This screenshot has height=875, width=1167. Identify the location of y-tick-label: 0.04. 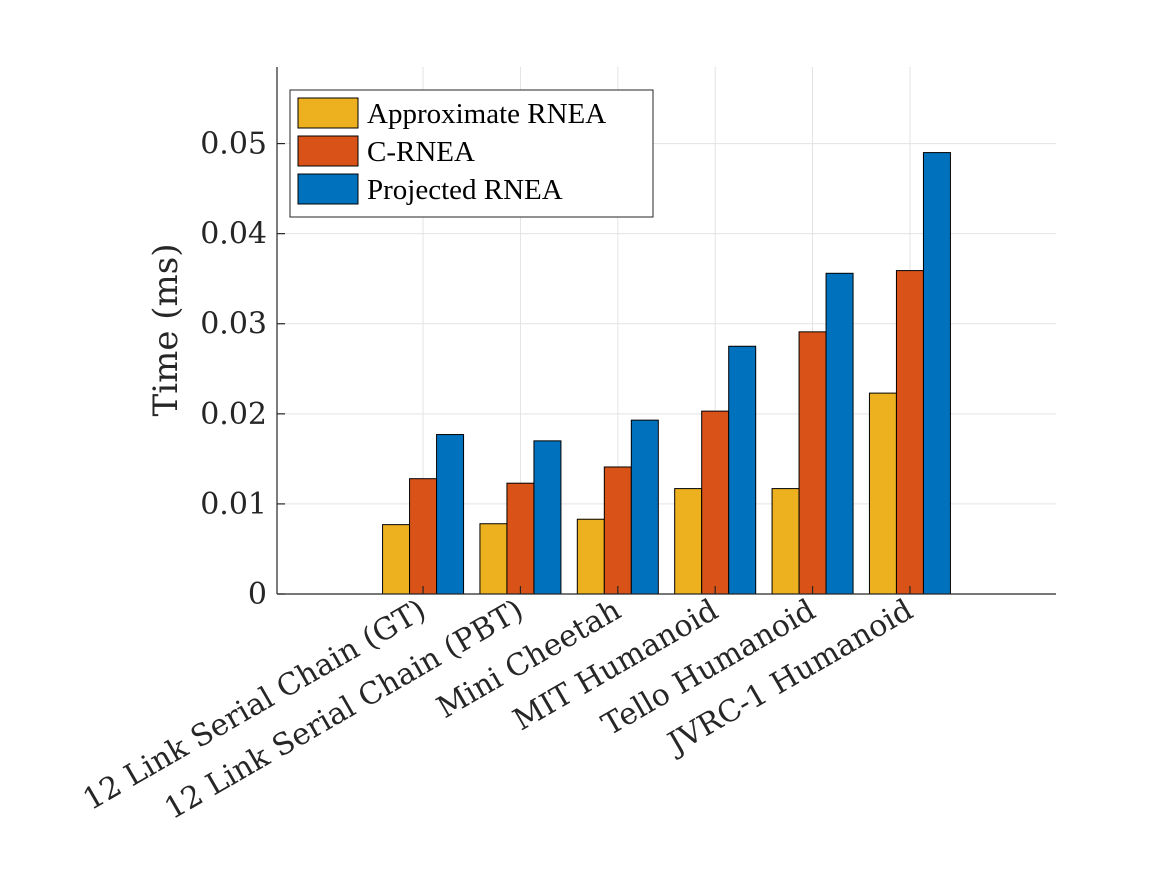
(233, 234).